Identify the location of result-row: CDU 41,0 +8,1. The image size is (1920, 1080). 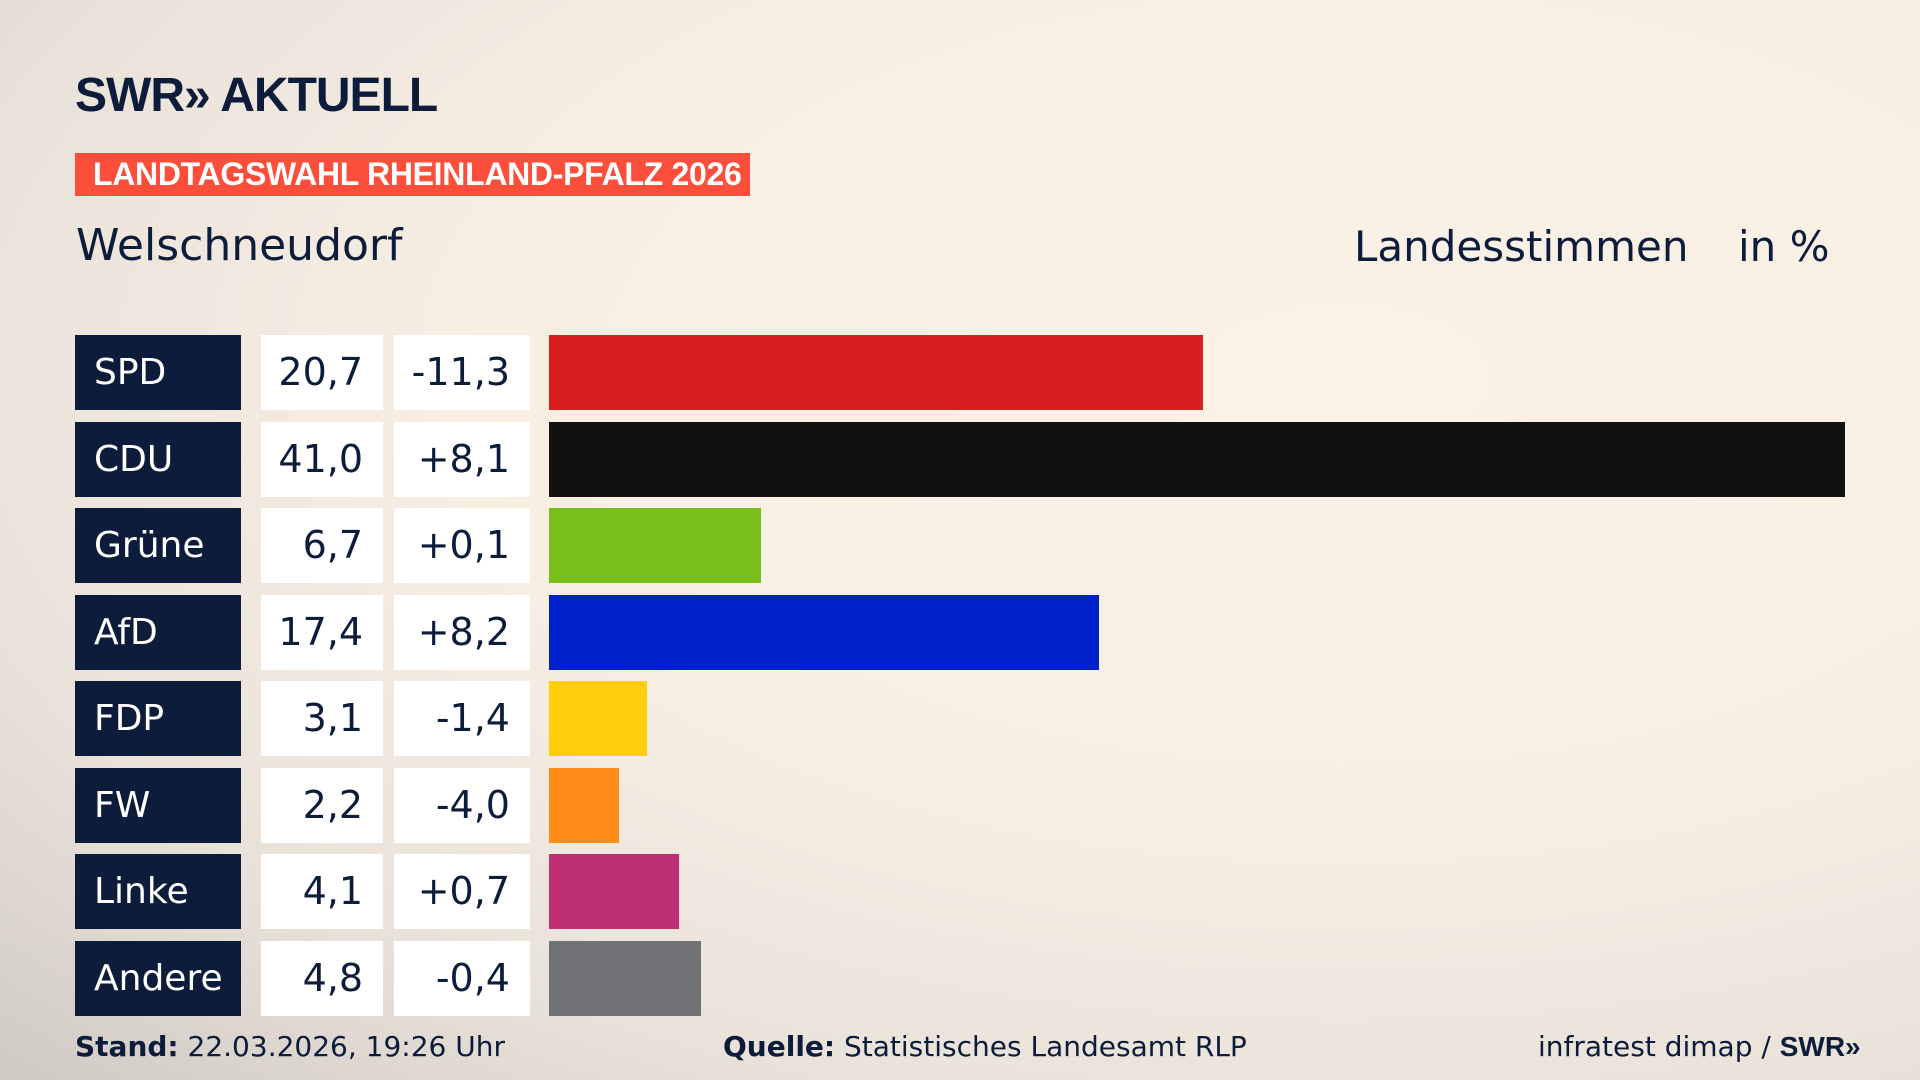
(960, 459).